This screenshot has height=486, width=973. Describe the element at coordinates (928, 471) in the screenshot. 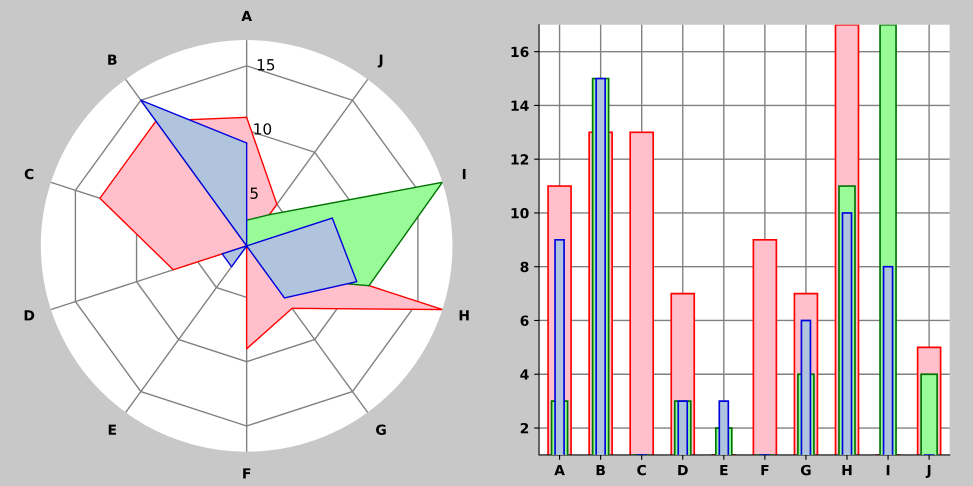

I see `x-tick-label: J` at that location.